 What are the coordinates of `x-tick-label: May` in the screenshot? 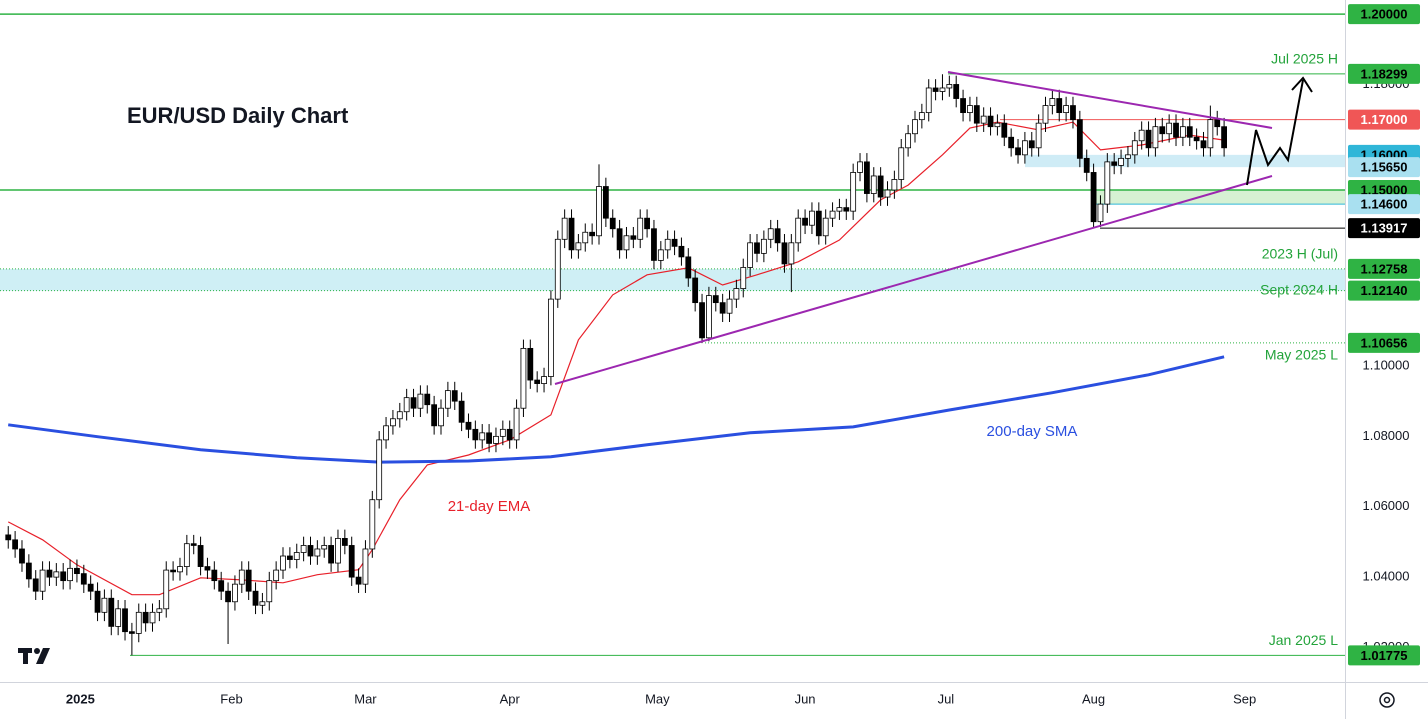 It's located at (657, 698).